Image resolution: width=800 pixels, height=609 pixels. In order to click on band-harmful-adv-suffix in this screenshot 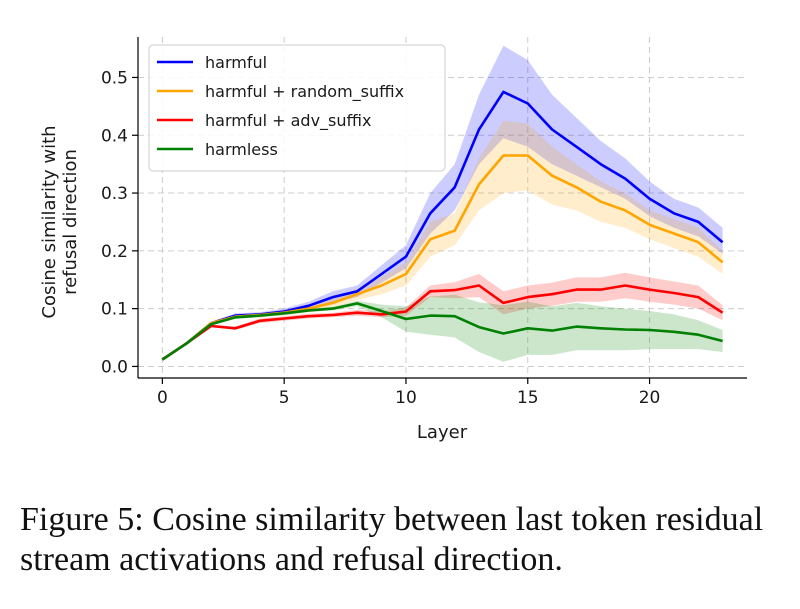, I will do `click(442, 316)`.